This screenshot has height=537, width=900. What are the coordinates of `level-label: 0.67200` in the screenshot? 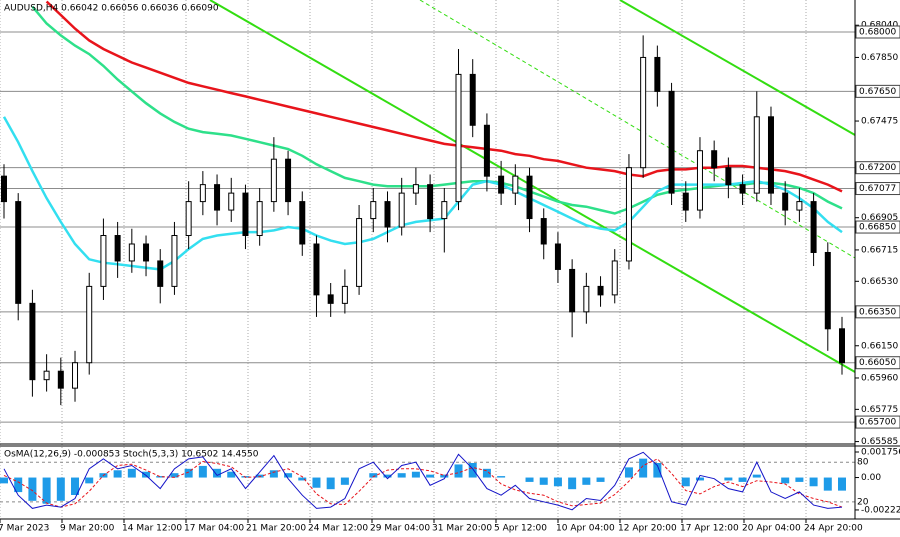 It's located at (877, 168).